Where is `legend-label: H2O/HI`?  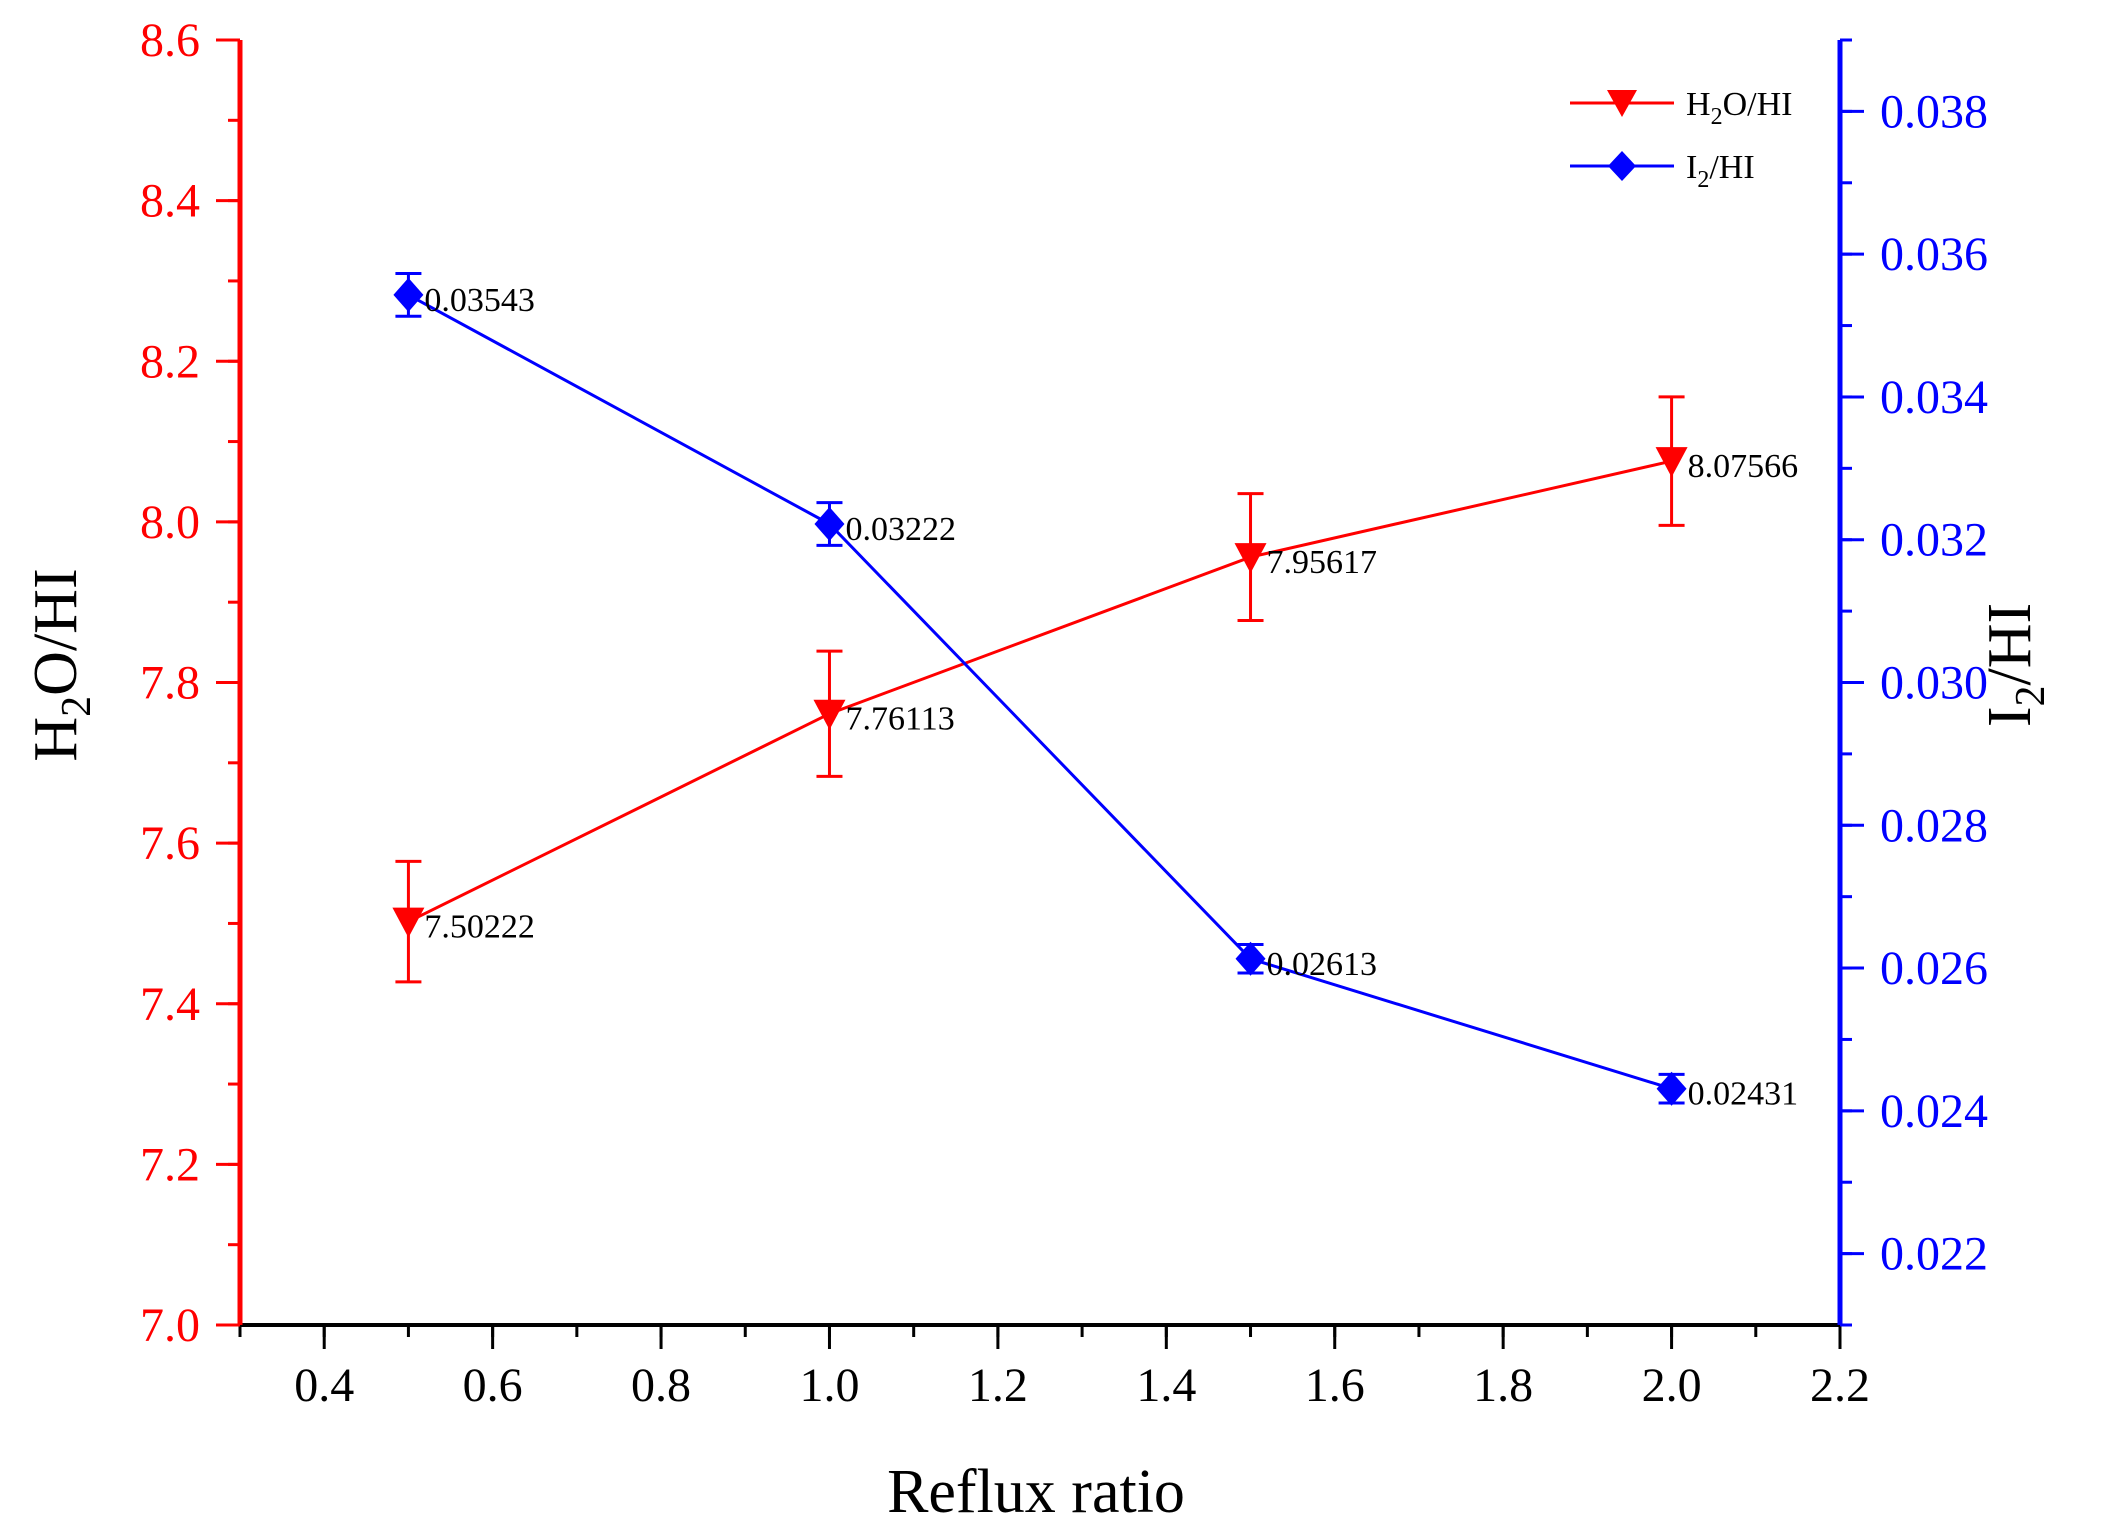
legend-label: H2O/HI is located at coordinates (1739, 108).